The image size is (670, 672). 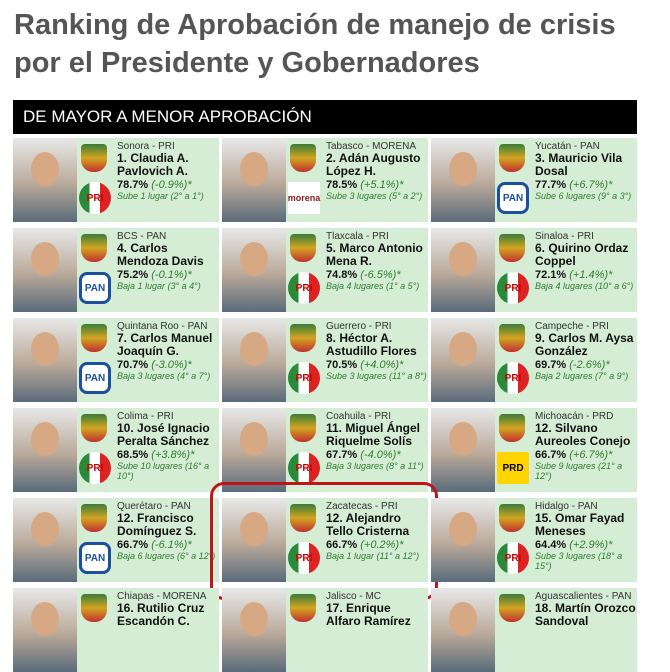 I want to click on state-party: Chiapas - MORENA, so click(x=162, y=596).